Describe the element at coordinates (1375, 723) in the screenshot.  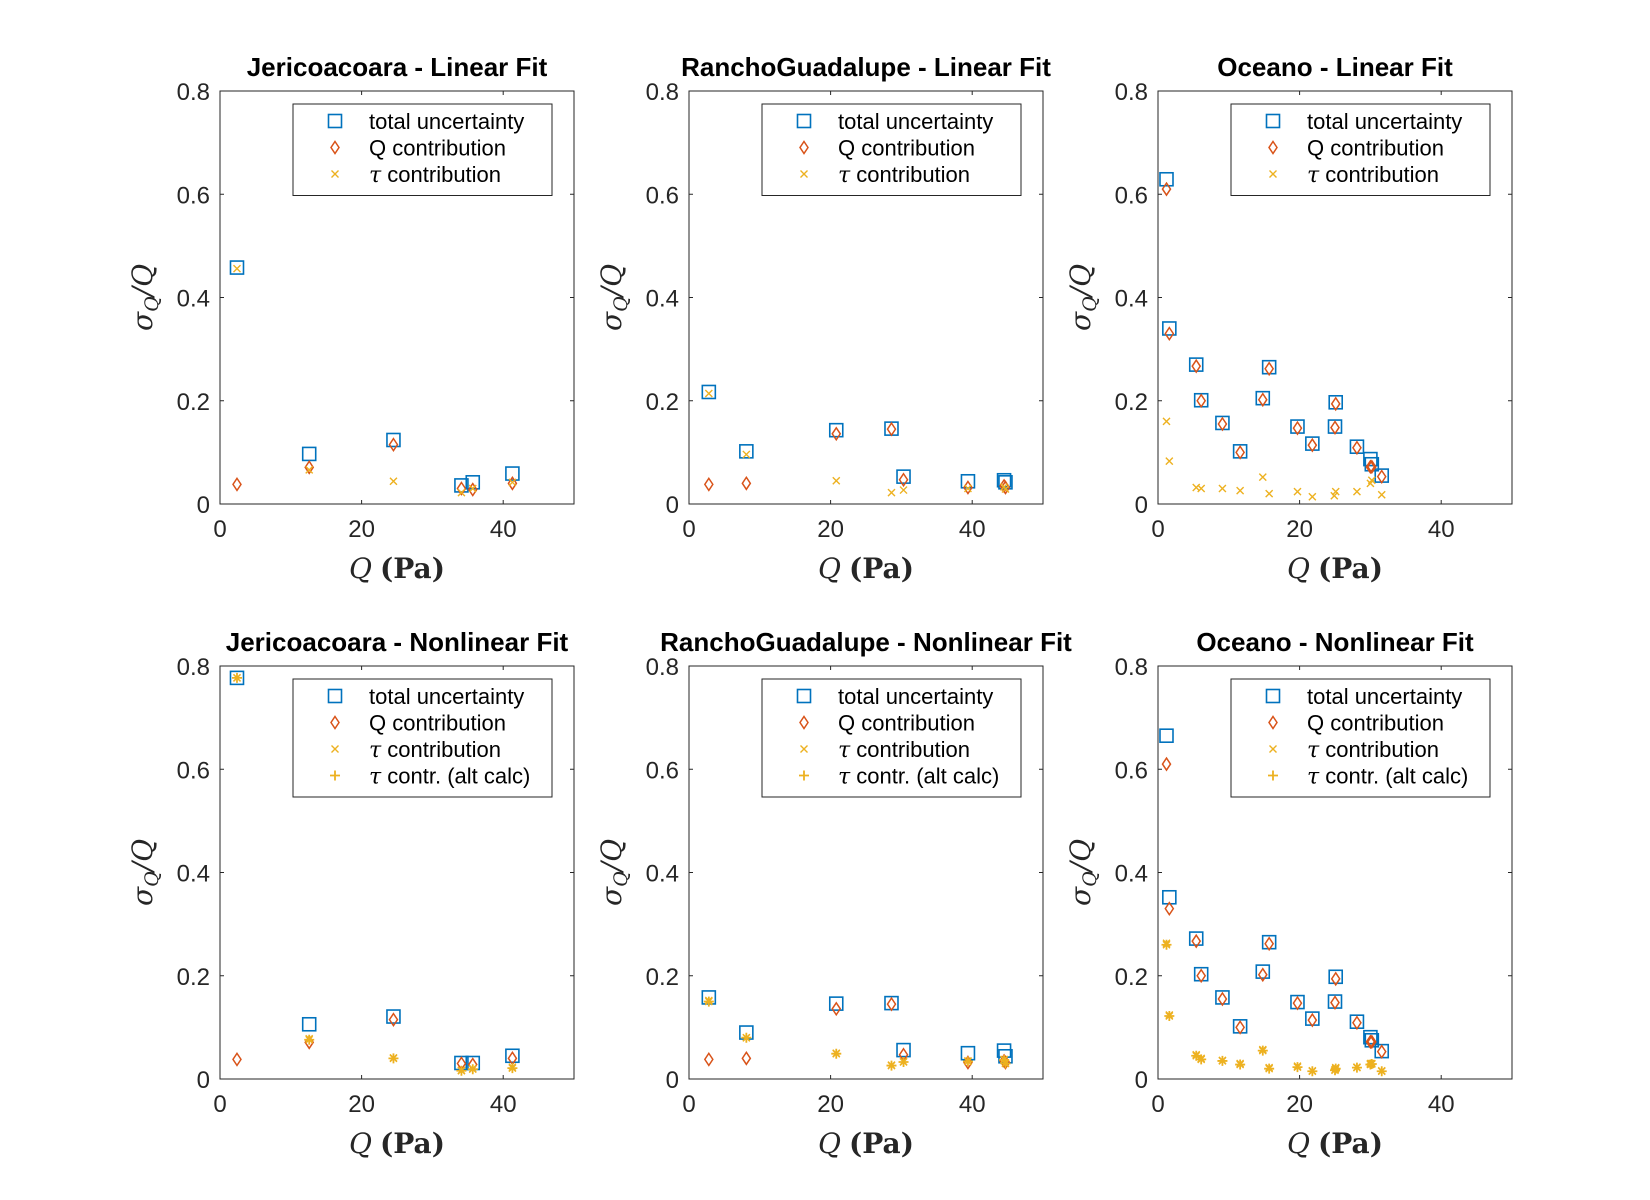
I see `legend-label: Q contribution` at that location.